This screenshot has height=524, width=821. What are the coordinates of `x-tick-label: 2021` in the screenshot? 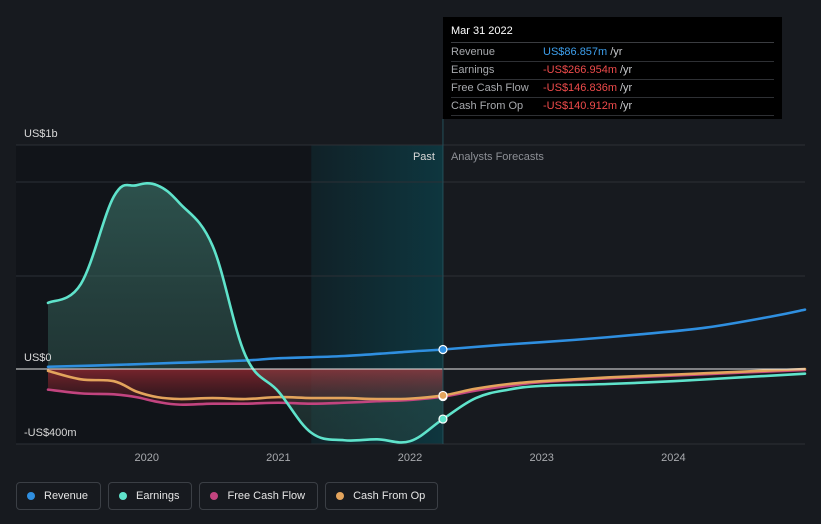 It's located at (278, 458).